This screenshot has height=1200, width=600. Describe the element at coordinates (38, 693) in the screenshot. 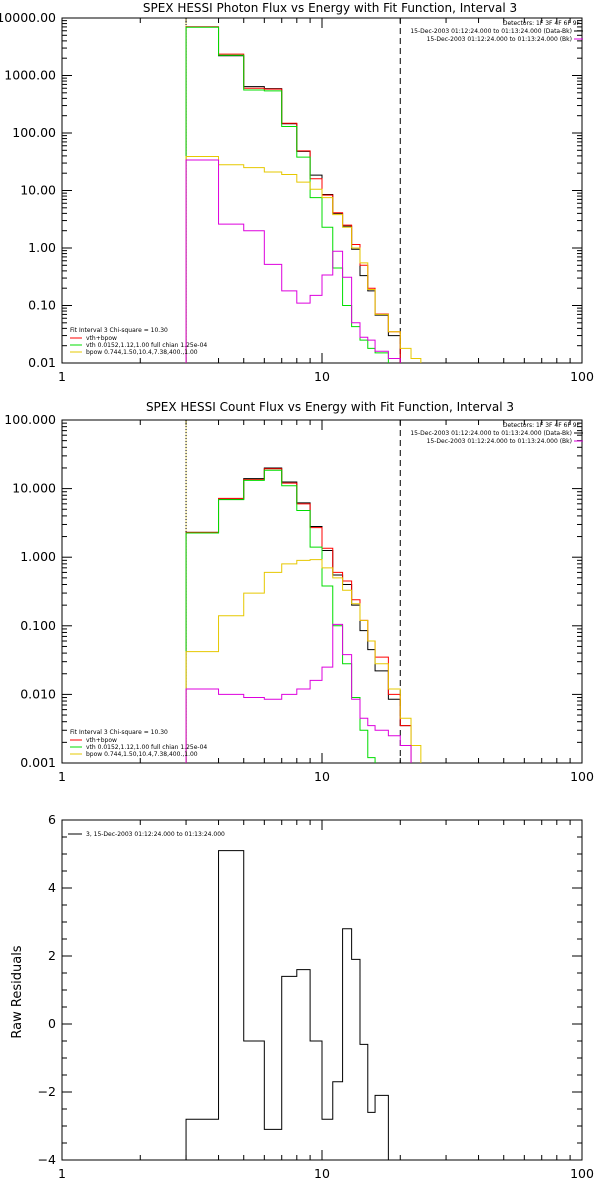

I see `count-flux-y-tick-label: 0.010` at that location.